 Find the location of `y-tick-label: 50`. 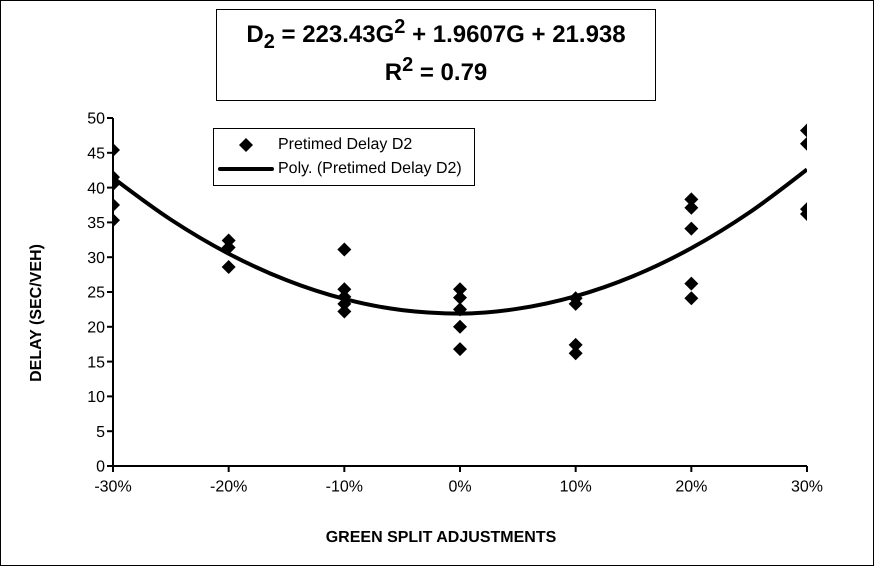

y-tick-label: 50 is located at coordinates (96, 119).